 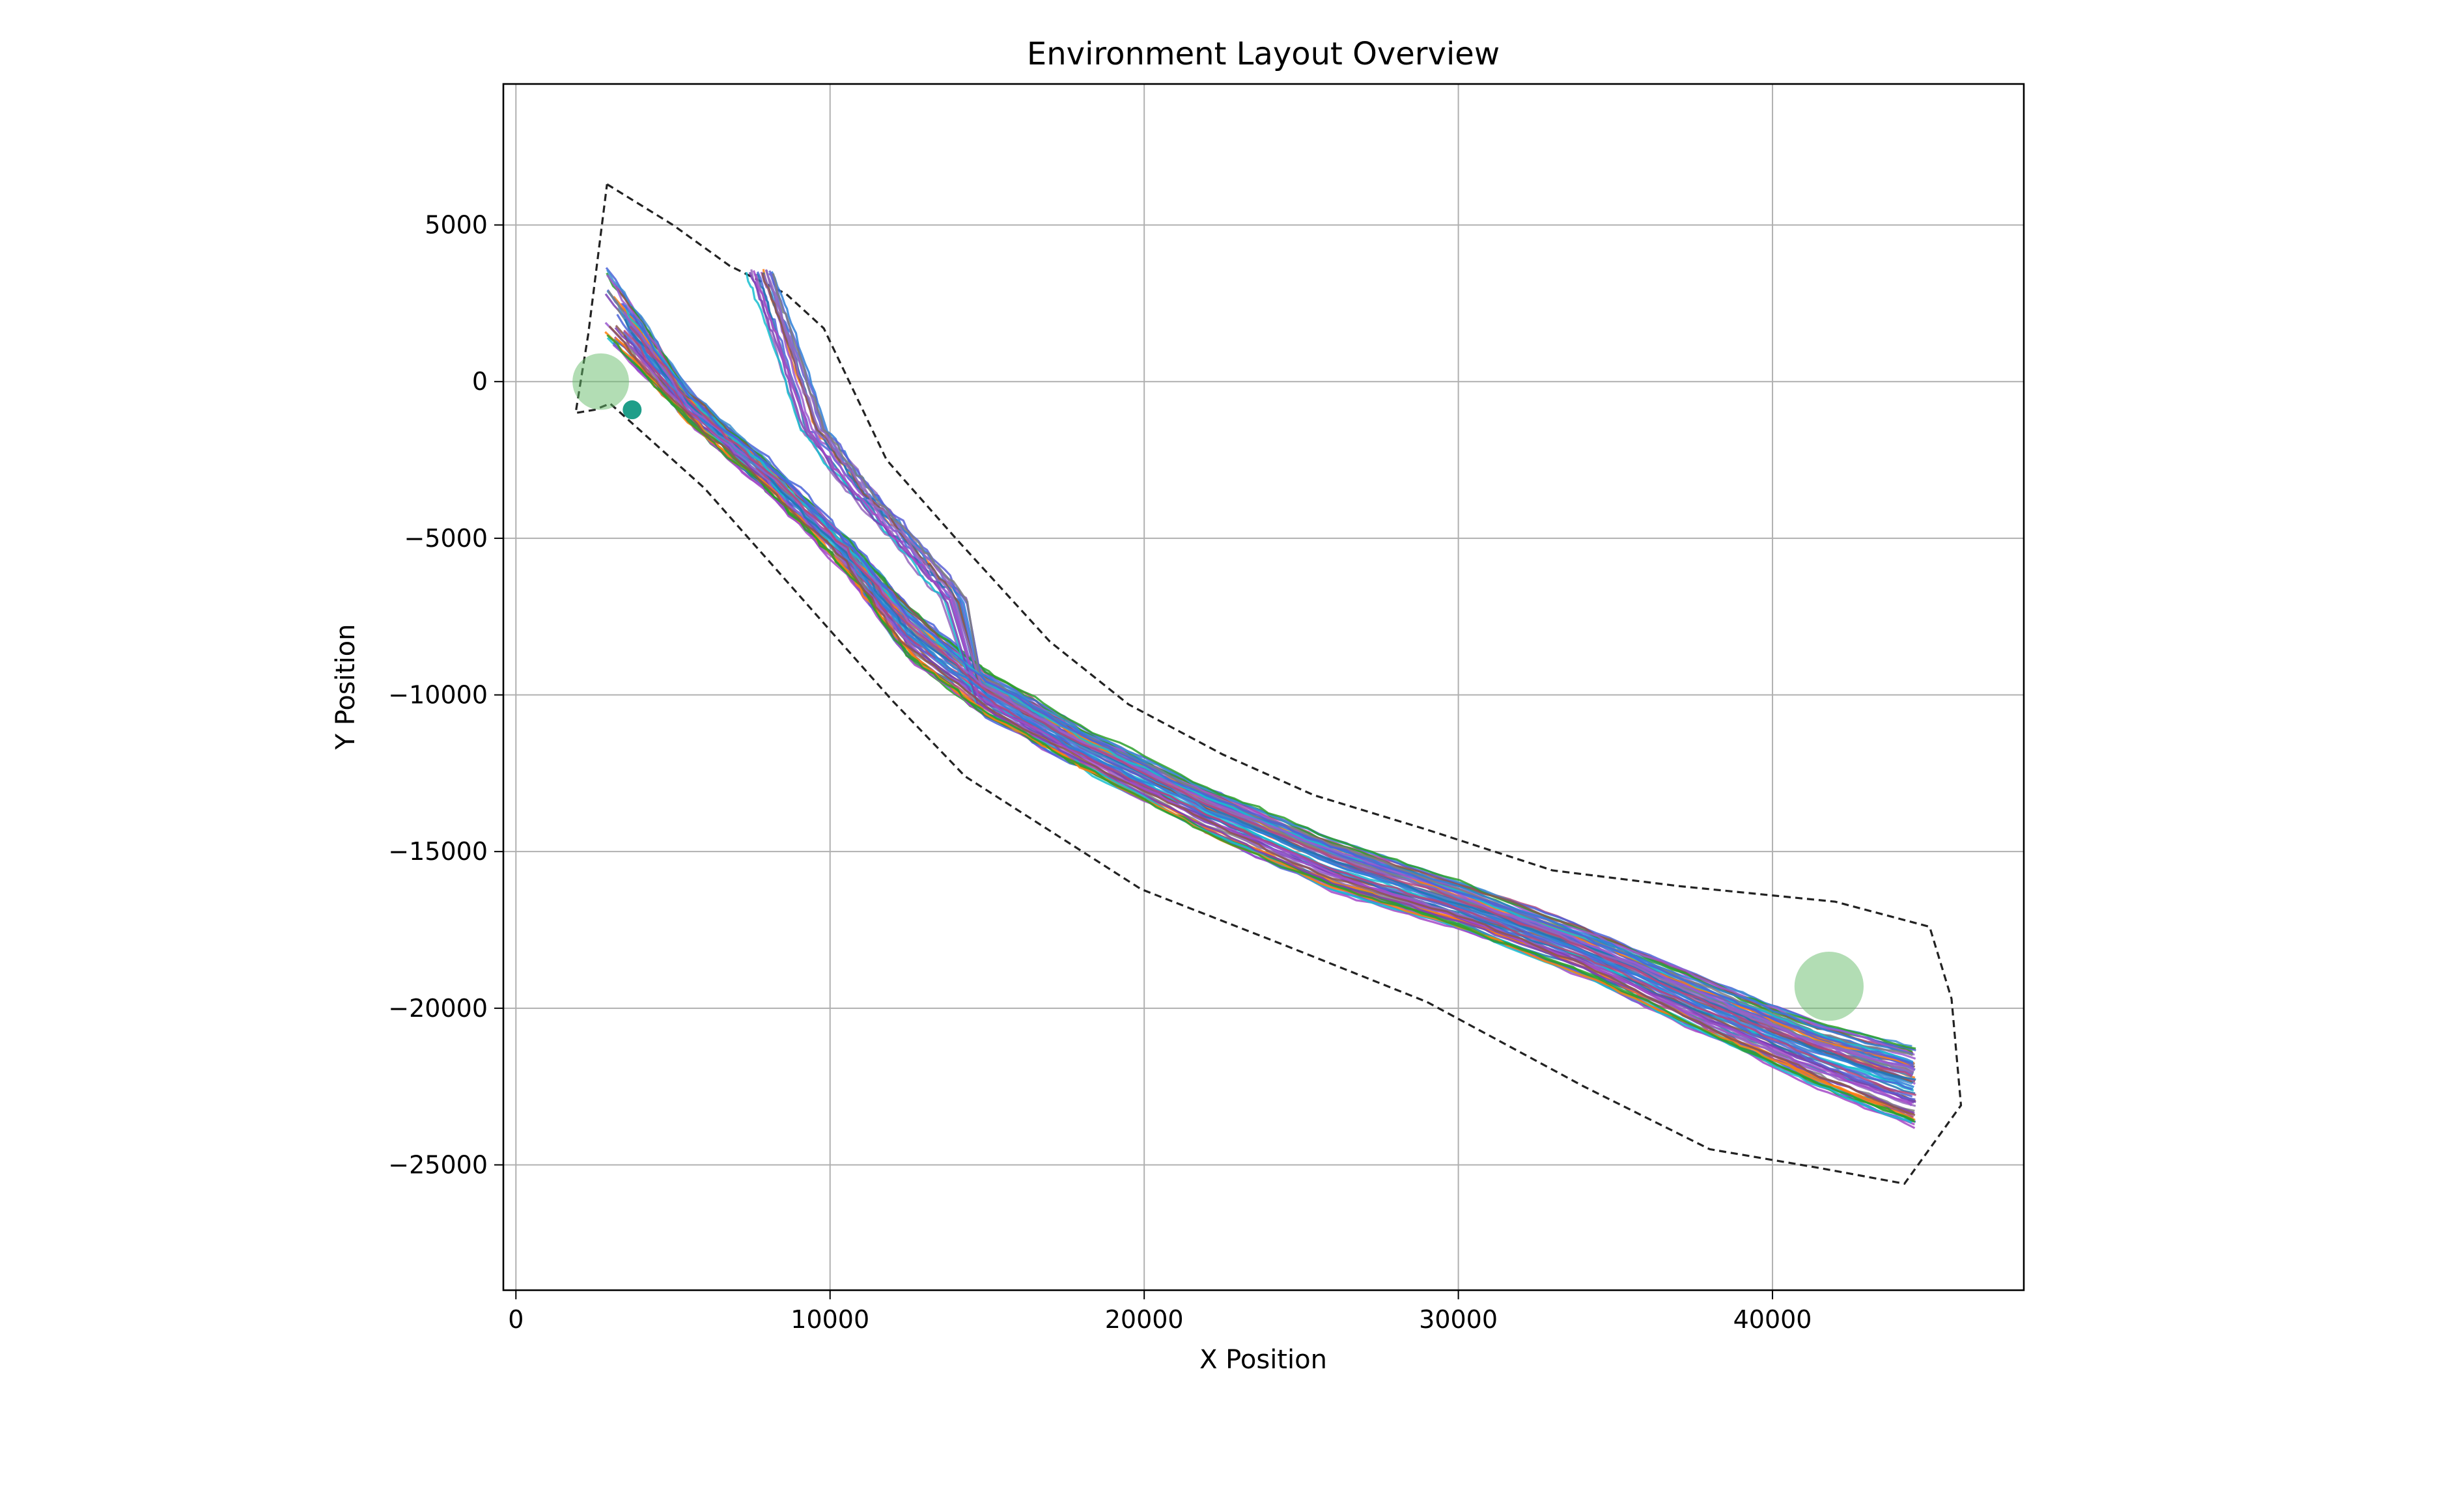 I want to click on y-tick-label: 5000, so click(x=457, y=225).